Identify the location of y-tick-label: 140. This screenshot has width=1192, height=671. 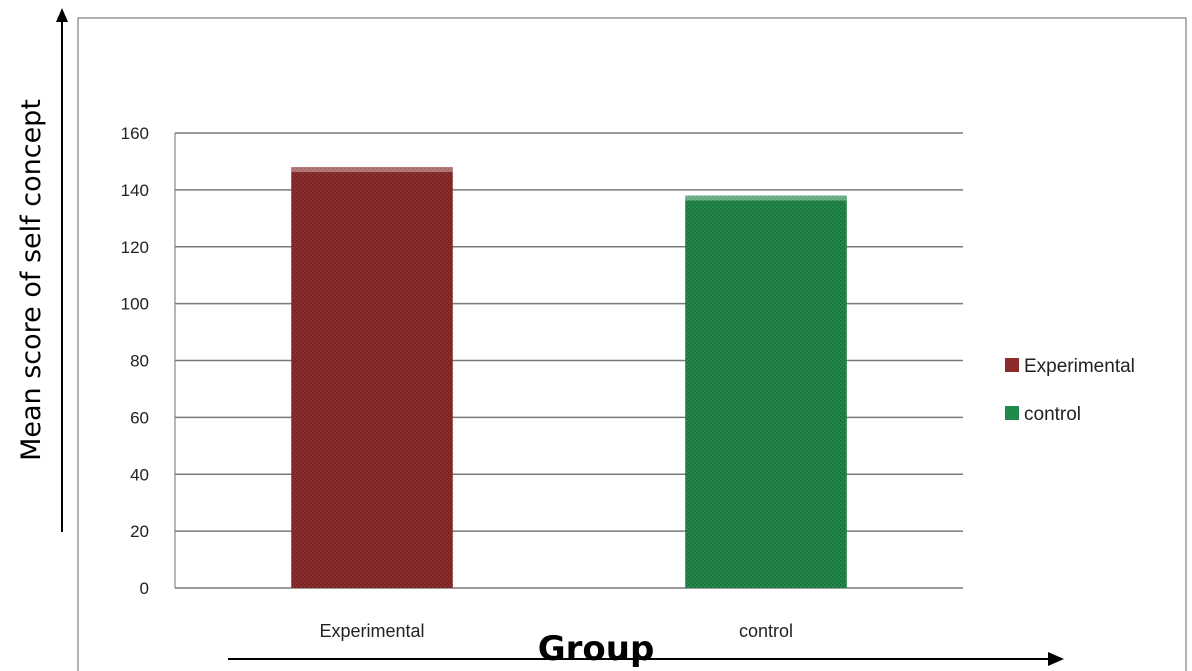
(135, 190).